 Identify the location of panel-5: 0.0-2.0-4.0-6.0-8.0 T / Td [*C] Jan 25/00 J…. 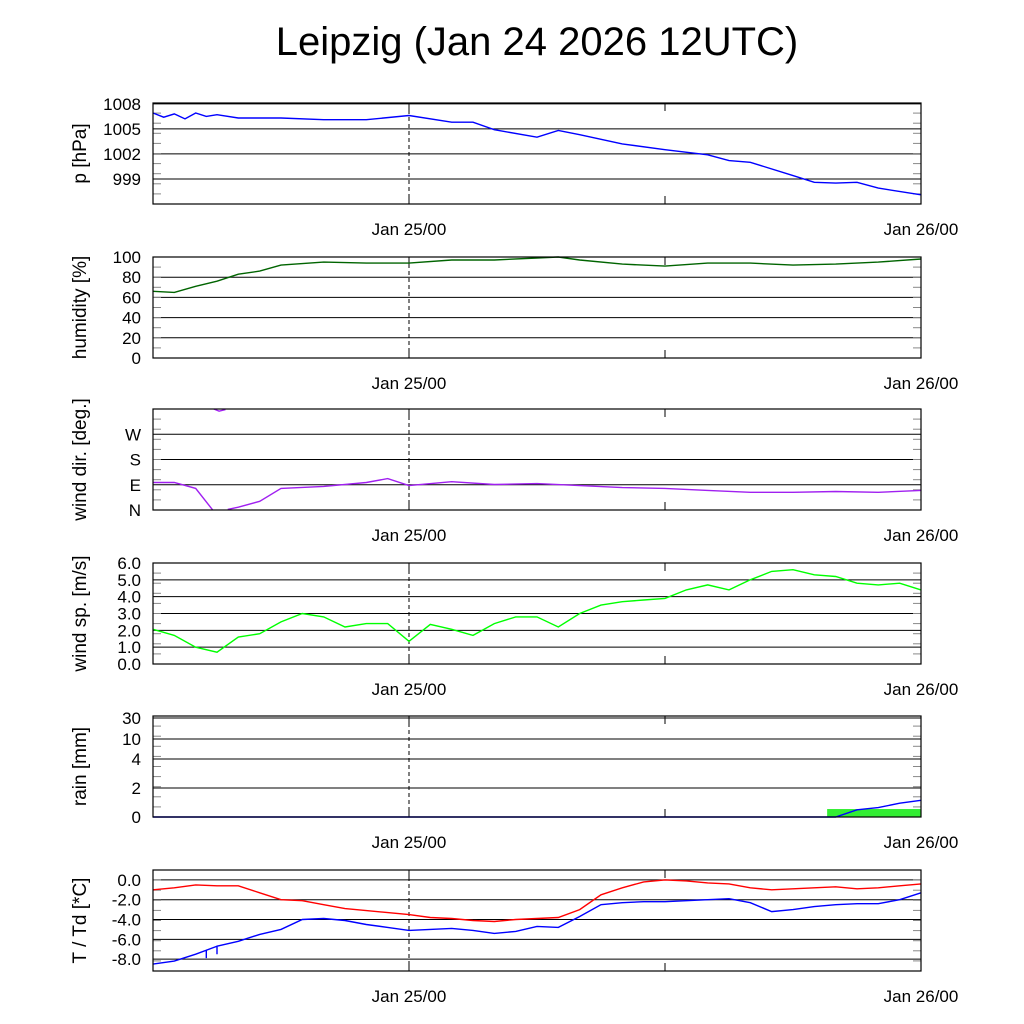
(514, 937).